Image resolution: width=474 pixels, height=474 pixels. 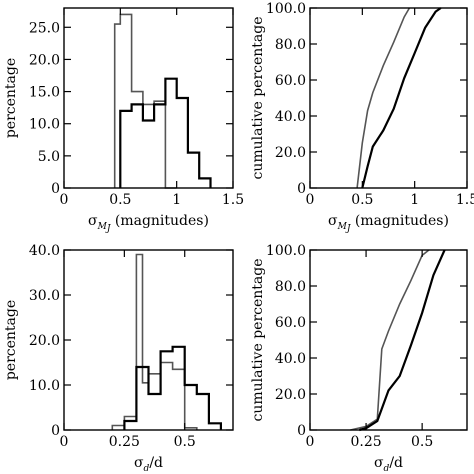 What do you see at coordinates (49, 157) in the screenshot?
I see `y-tick-label: 5.0` at bounding box center [49, 157].